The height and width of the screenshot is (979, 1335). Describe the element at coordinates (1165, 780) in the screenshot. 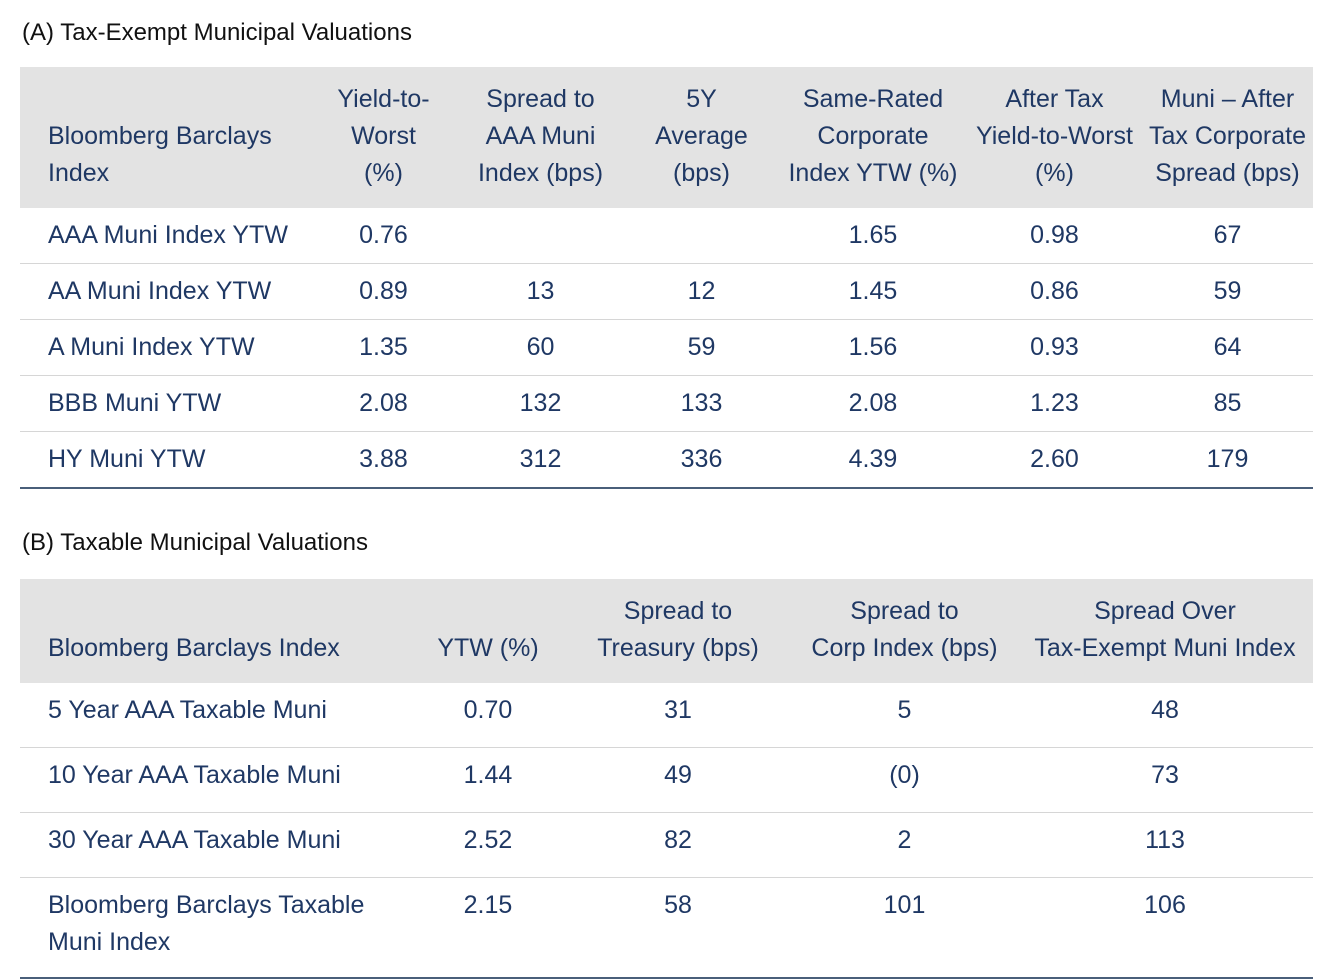

I see `table-cell: 73` at that location.